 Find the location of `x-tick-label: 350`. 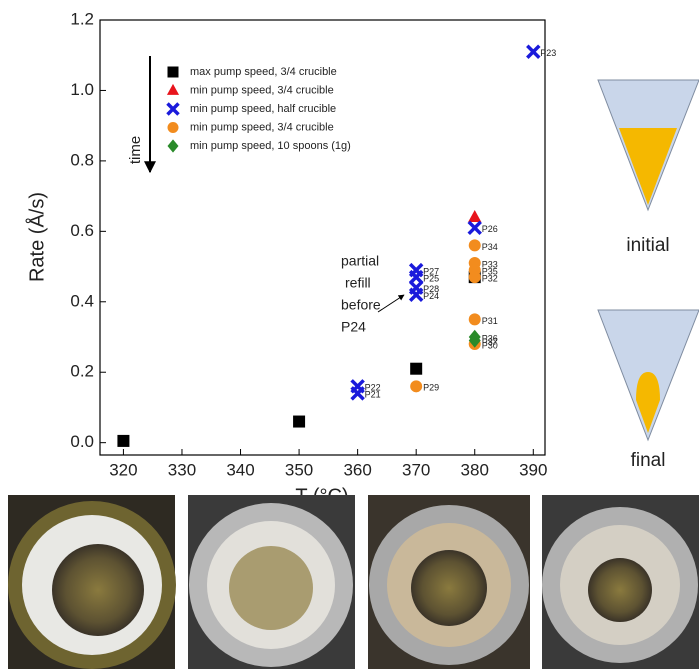

x-tick-label: 350 is located at coordinates (299, 469).